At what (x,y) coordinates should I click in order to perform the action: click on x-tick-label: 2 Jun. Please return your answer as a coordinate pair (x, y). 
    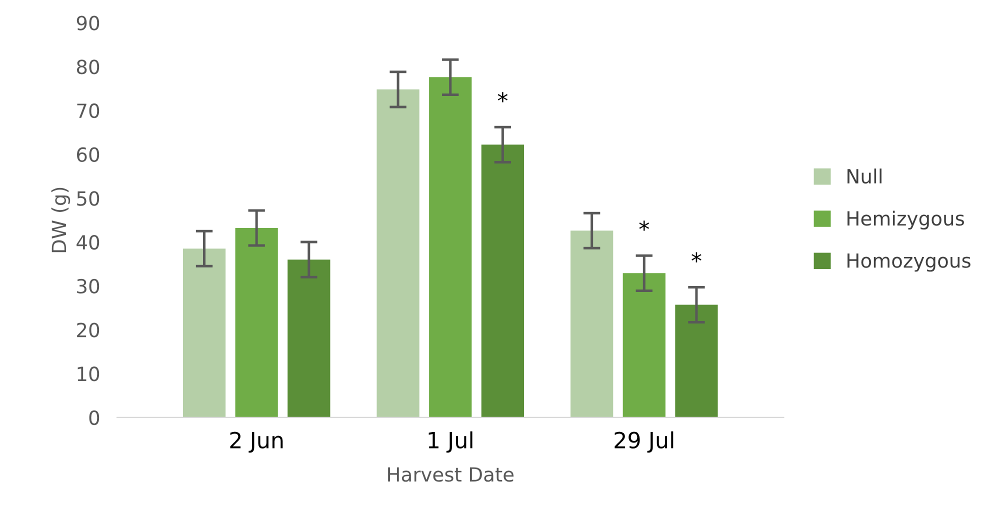
    Looking at the image, I should click on (256, 442).